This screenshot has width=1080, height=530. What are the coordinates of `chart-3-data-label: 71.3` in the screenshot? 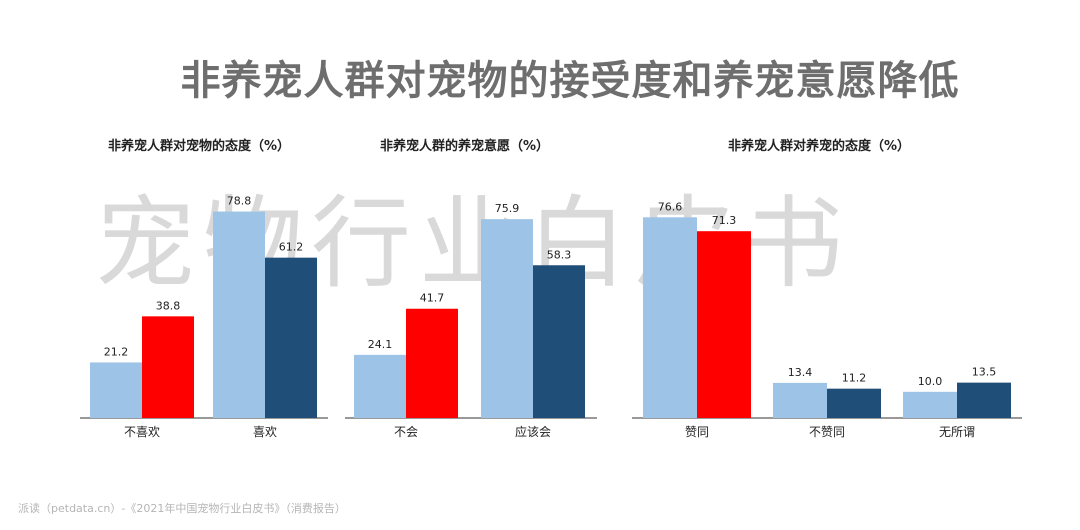 It's located at (724, 220).